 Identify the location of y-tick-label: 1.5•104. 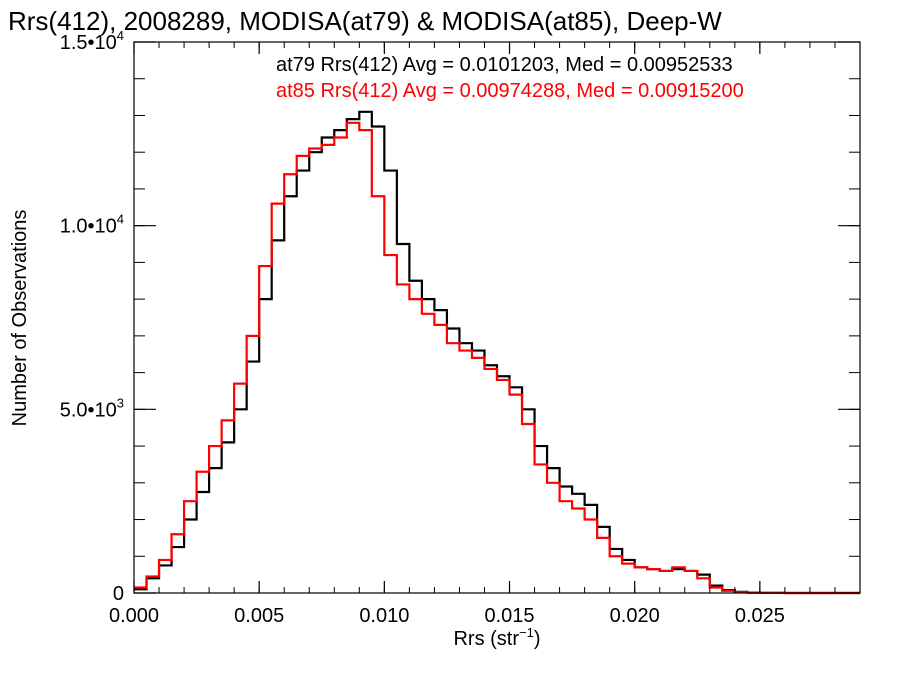
(92, 41).